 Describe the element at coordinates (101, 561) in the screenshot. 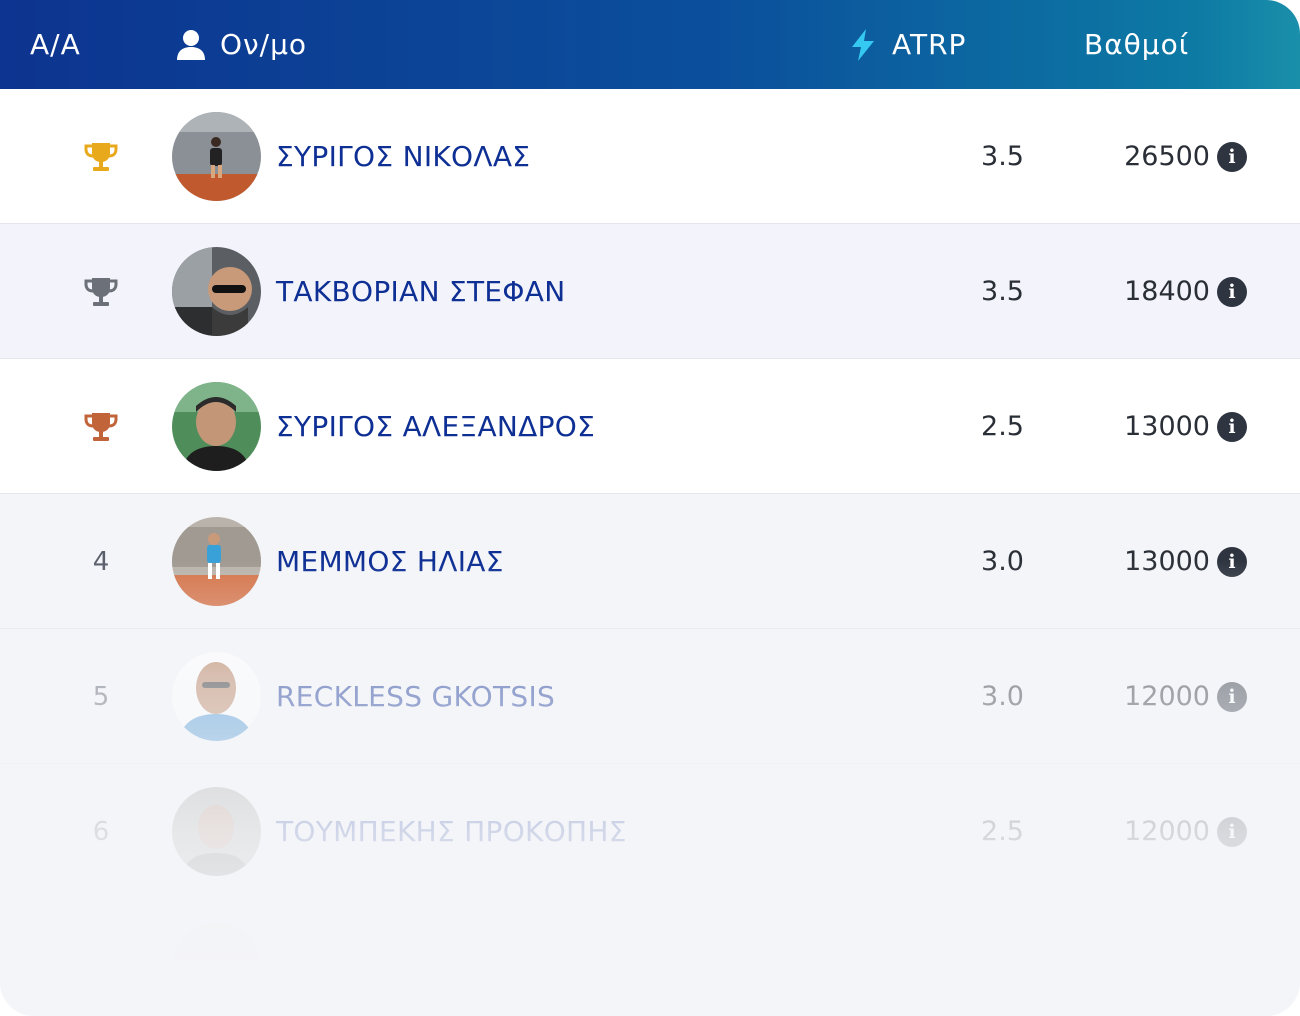

I see `rank-cell: 4` at that location.